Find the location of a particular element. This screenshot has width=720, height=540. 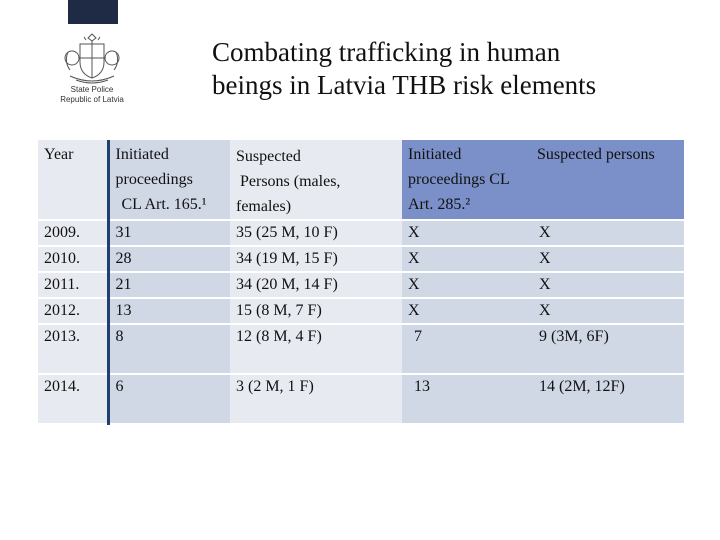

logo-text-line1: State Police is located at coordinates (92, 89).